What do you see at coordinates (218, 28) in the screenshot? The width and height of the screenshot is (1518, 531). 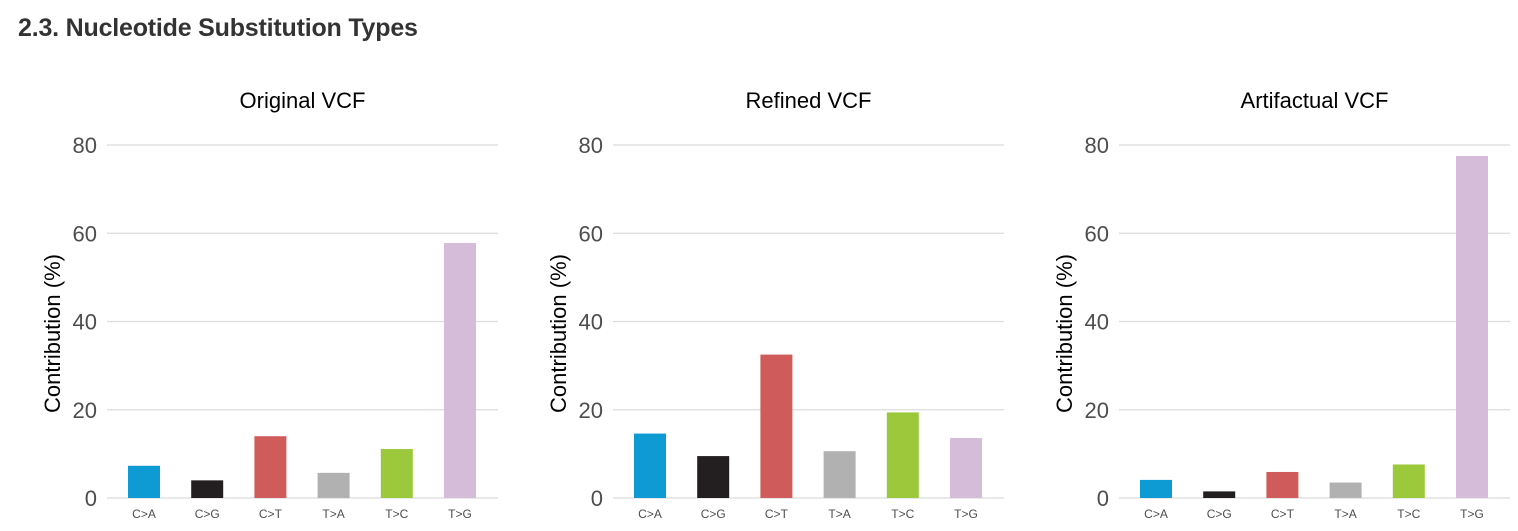 I see `section-title: 2.3. Nucleotide Substitution Types` at bounding box center [218, 28].